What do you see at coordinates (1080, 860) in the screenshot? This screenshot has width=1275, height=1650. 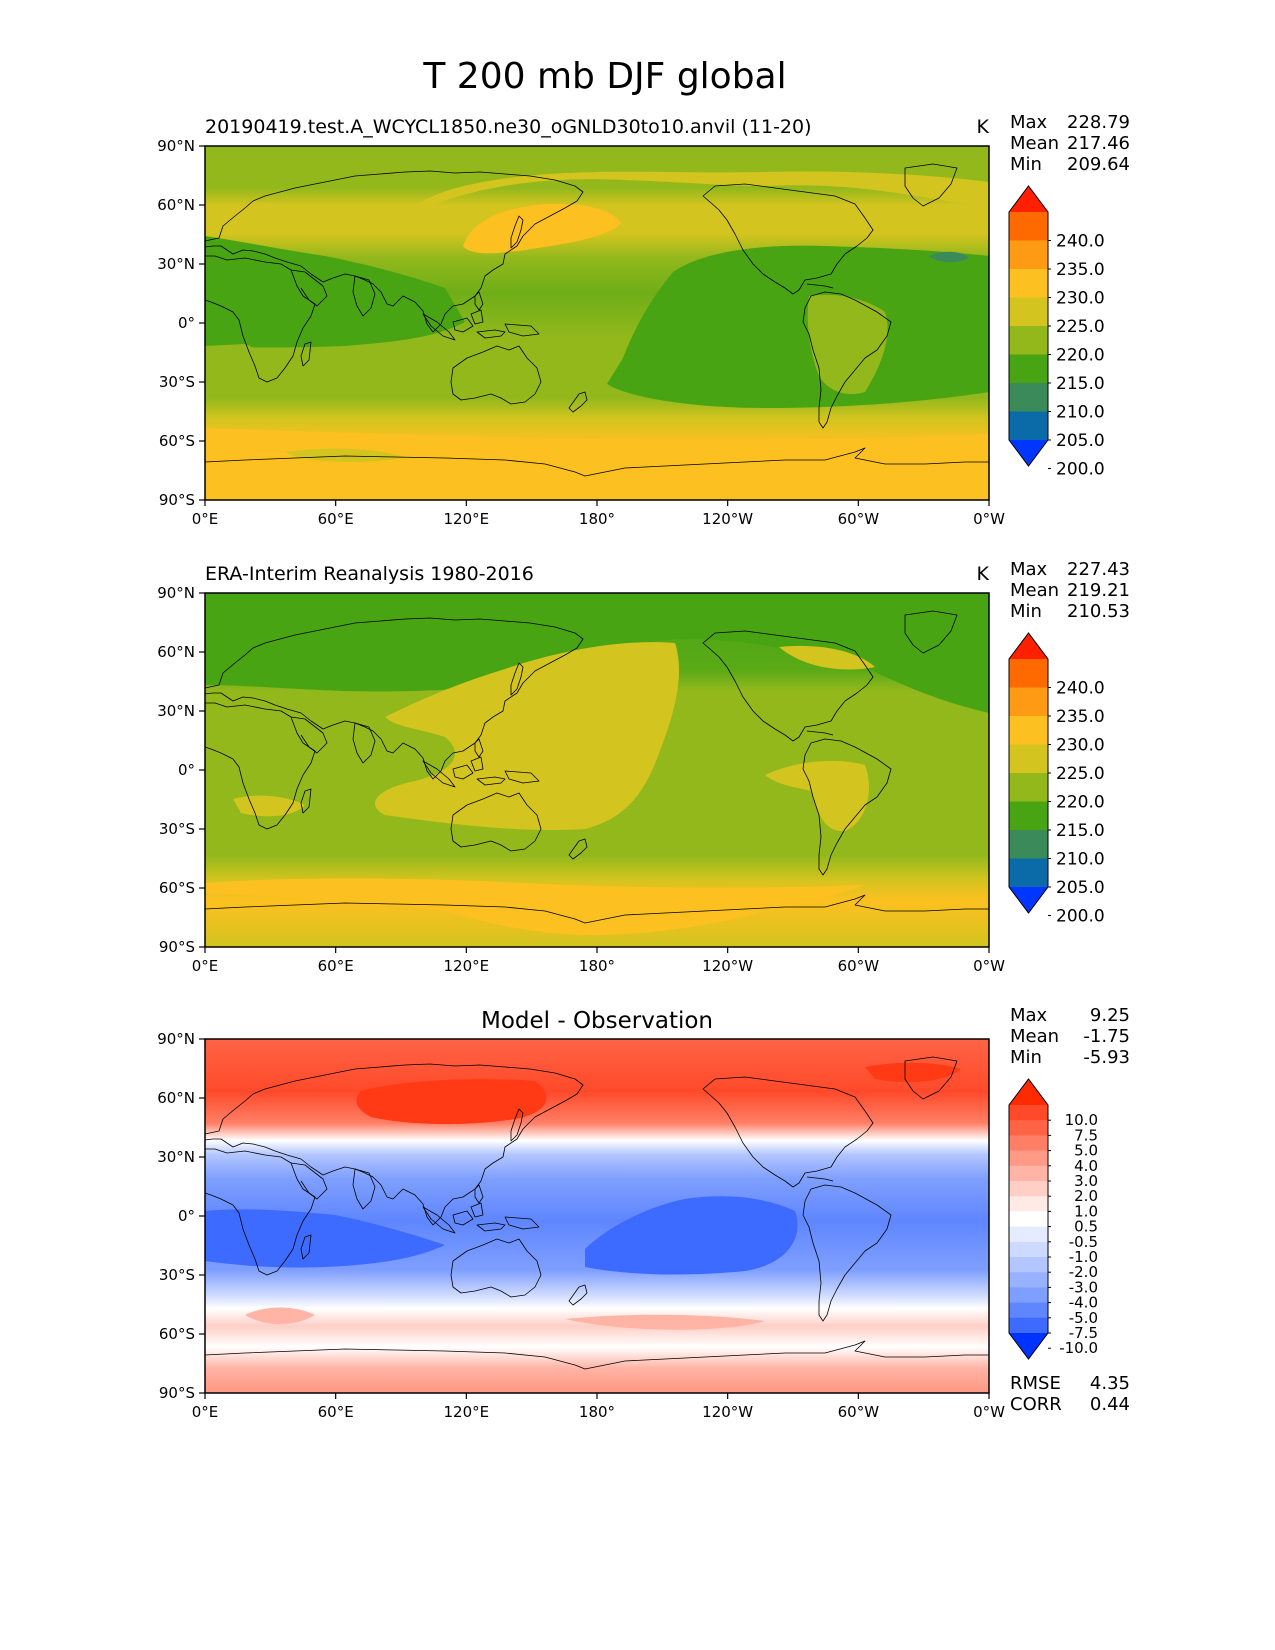 I see `colorbar-label: 210.0` at bounding box center [1080, 860].